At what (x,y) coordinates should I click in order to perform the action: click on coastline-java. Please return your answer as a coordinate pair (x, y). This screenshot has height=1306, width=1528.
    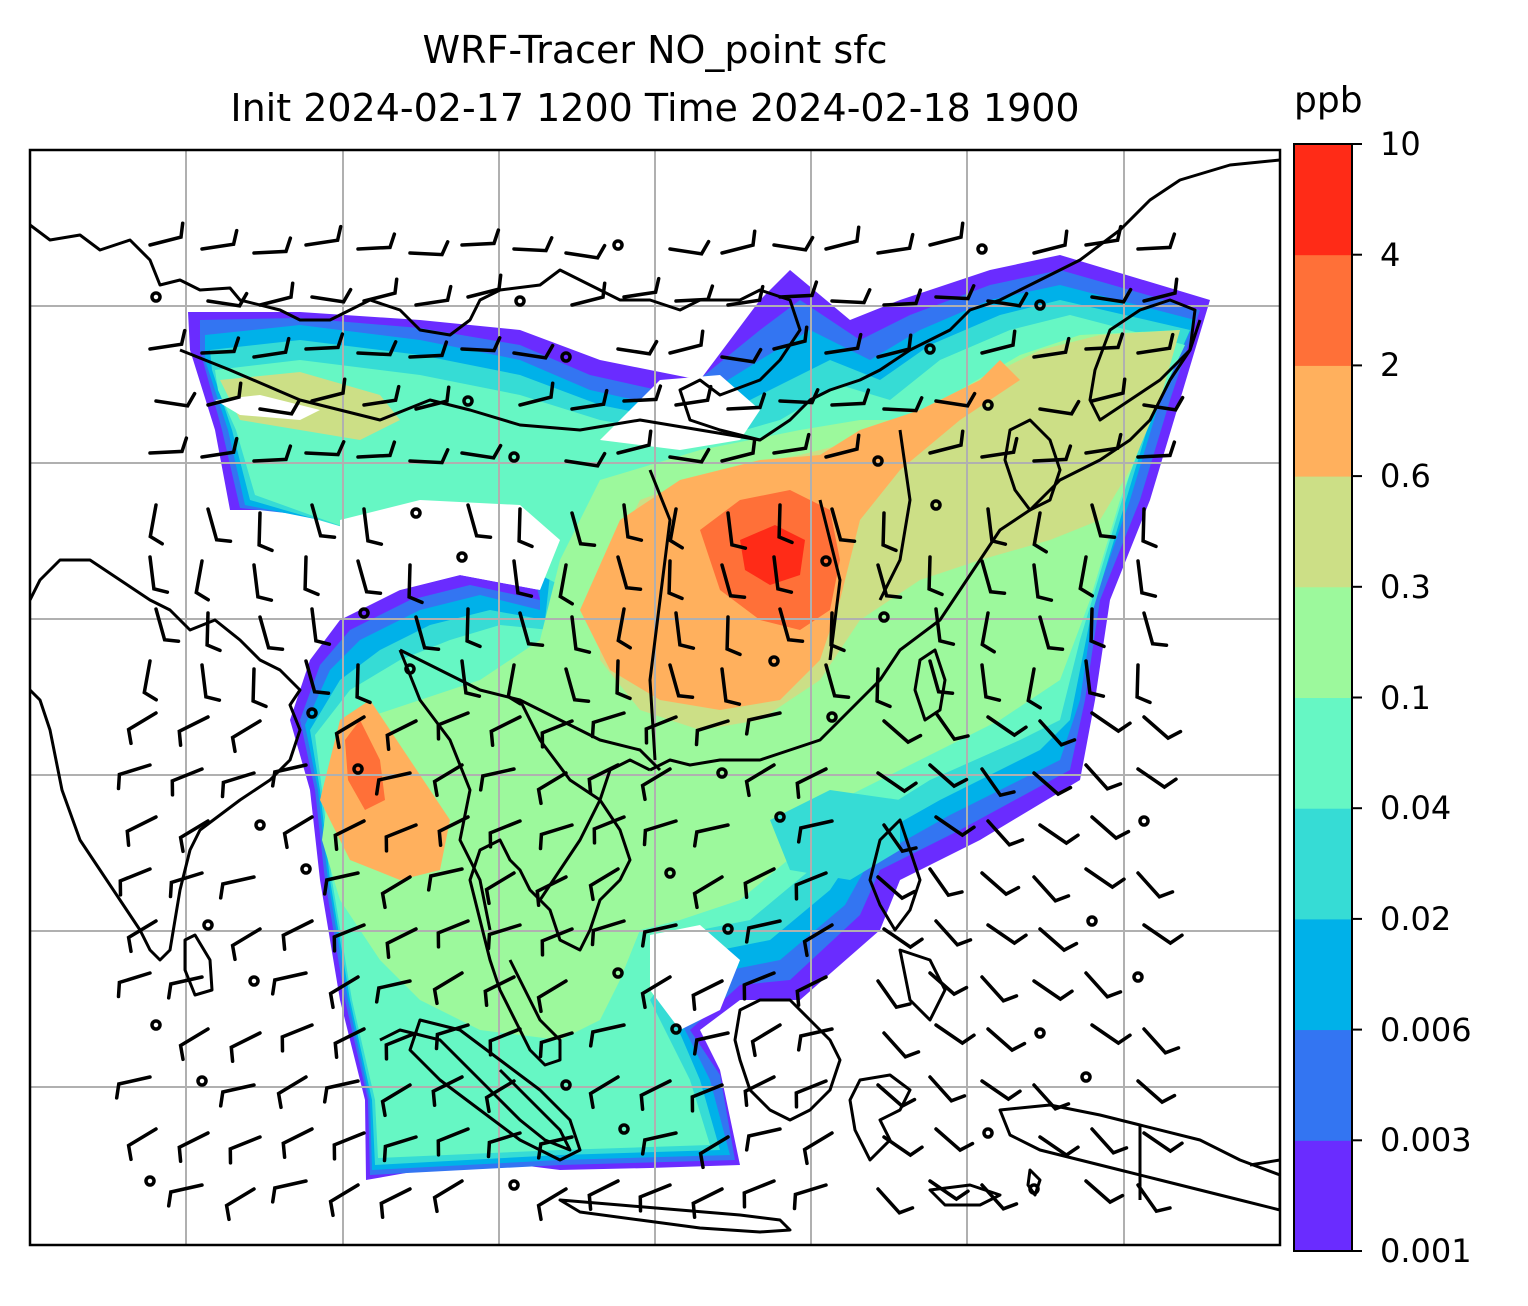
    Looking at the image, I should click on (675, 1216).